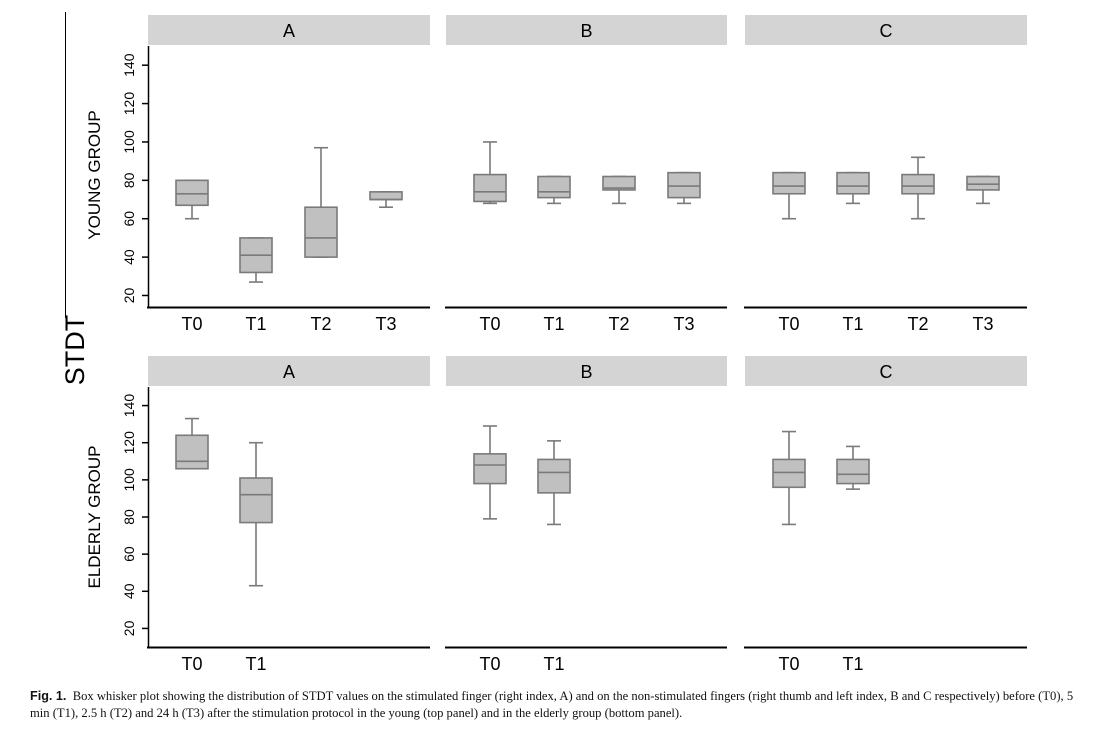 The image size is (1099, 737). I want to click on panel-young-a-strip-label: A, so click(289, 31).